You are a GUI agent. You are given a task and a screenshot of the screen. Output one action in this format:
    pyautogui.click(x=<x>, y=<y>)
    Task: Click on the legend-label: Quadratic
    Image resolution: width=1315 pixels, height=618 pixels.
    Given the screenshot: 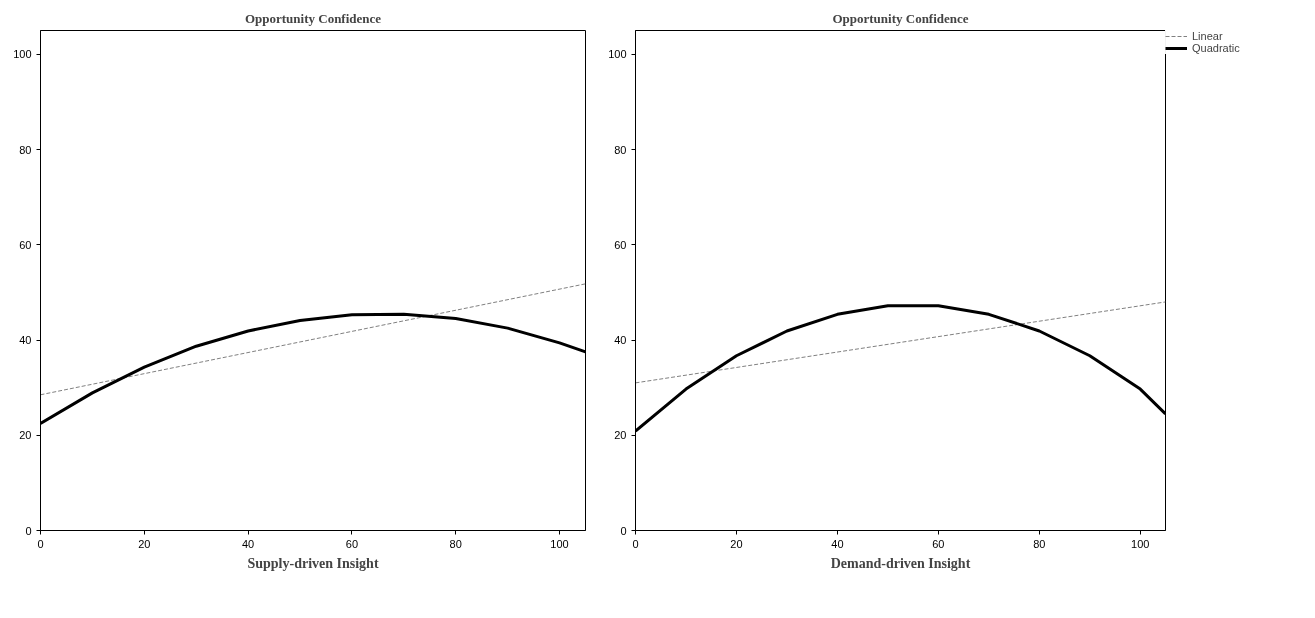 What is the action you would take?
    pyautogui.click(x=1216, y=48)
    